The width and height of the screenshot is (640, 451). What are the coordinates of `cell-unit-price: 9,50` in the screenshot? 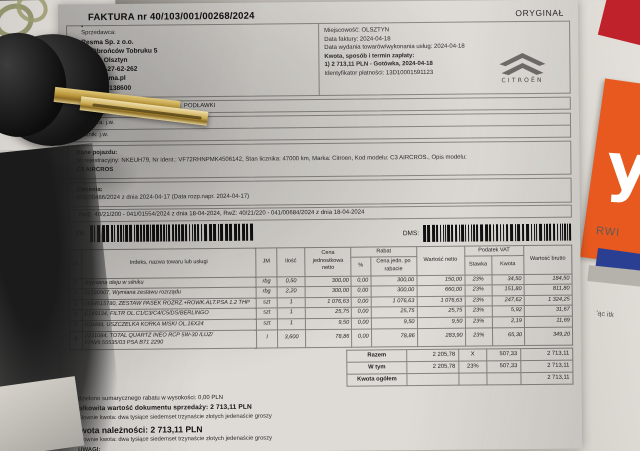 It's located at (328, 324).